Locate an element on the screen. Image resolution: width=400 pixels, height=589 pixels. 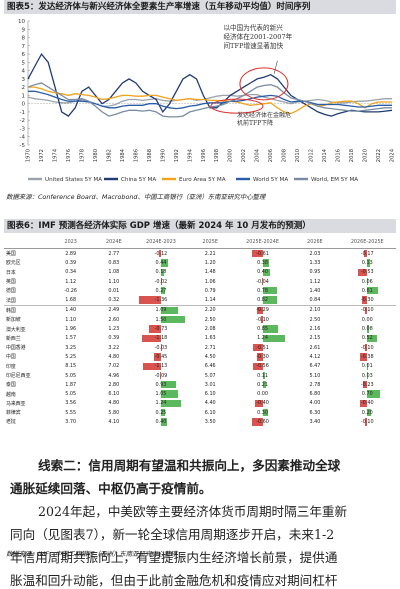
row-name-cell: 欧元区 is located at coordinates (26, 262).